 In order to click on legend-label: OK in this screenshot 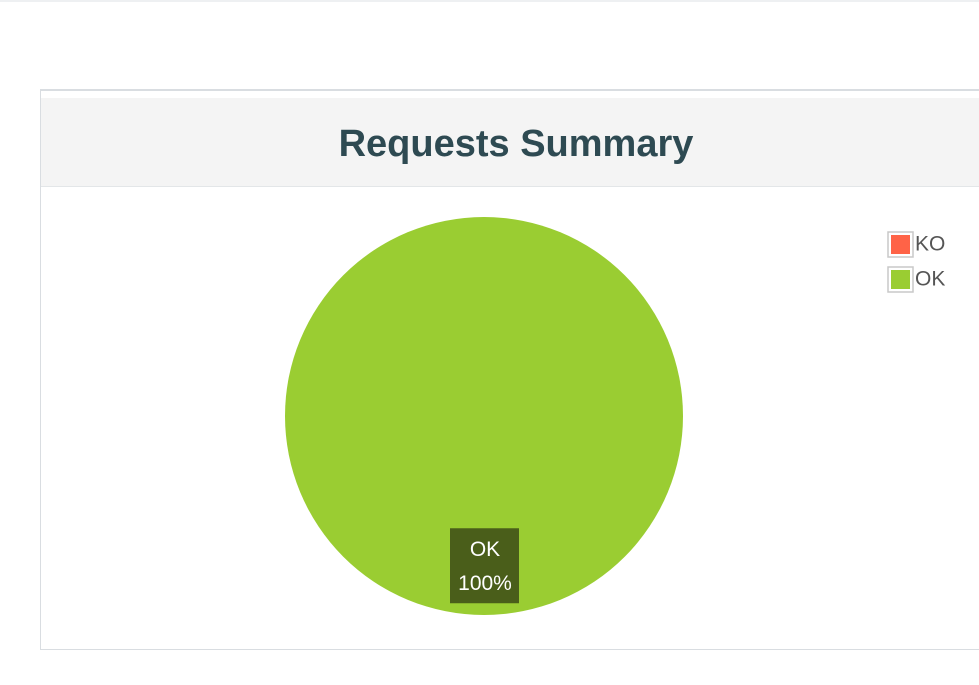, I will do `click(930, 279)`.